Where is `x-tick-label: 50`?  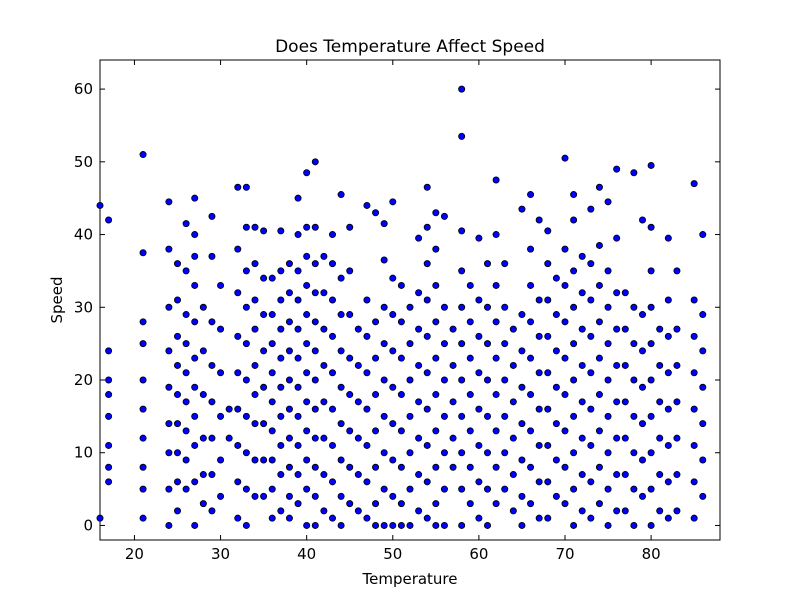
x-tick-label: 50 is located at coordinates (392, 554).